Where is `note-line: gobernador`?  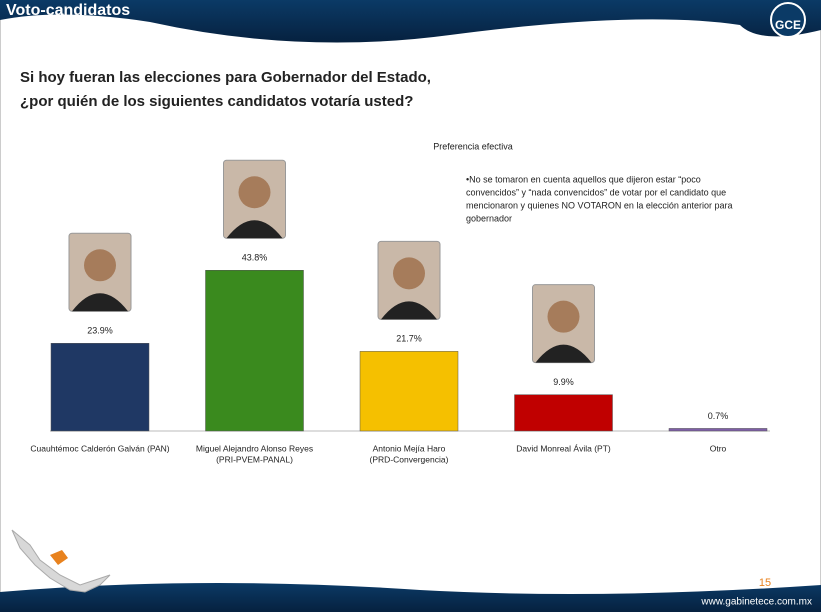
note-line: gobernador is located at coordinates (489, 218).